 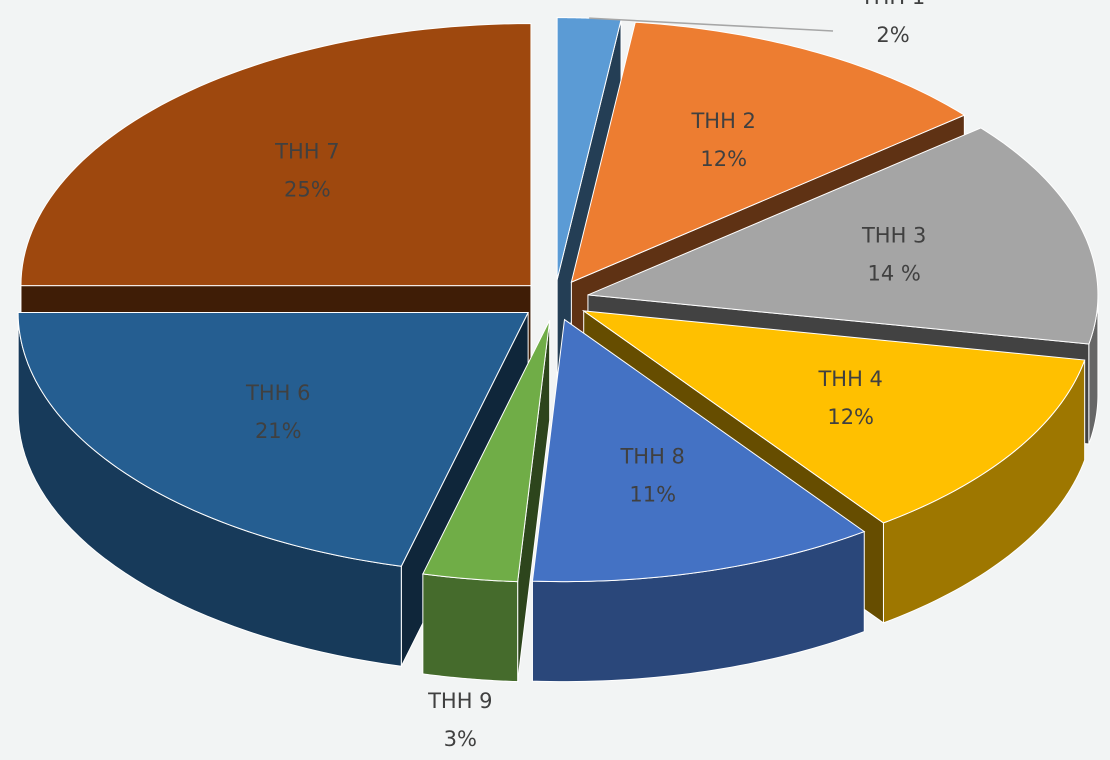 I want to click on slice-label: THH 1, so click(x=892, y=4).